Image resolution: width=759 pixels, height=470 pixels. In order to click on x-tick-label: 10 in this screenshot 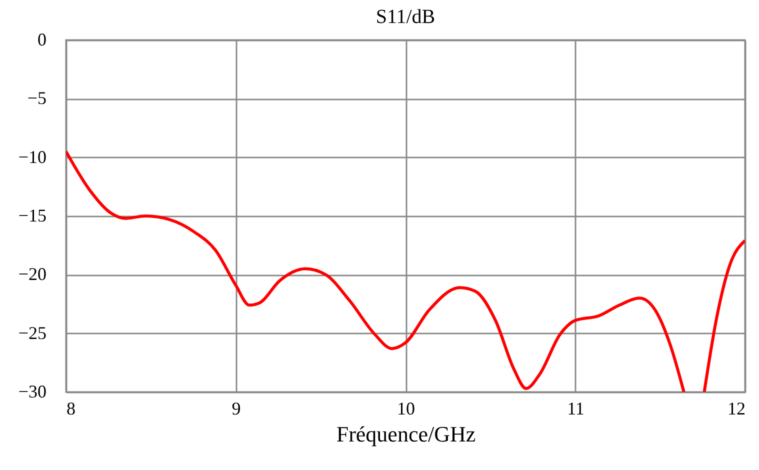, I will do `click(406, 408)`.